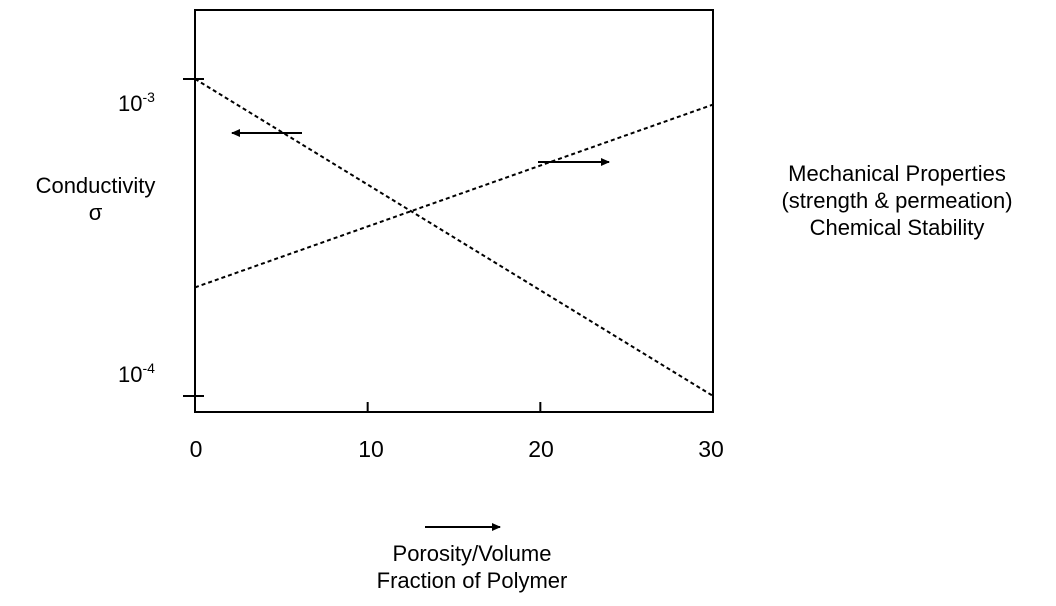  What do you see at coordinates (472, 567) in the screenshot?
I see `x-axis-label: Porosity/Volume Fraction of Polymer` at bounding box center [472, 567].